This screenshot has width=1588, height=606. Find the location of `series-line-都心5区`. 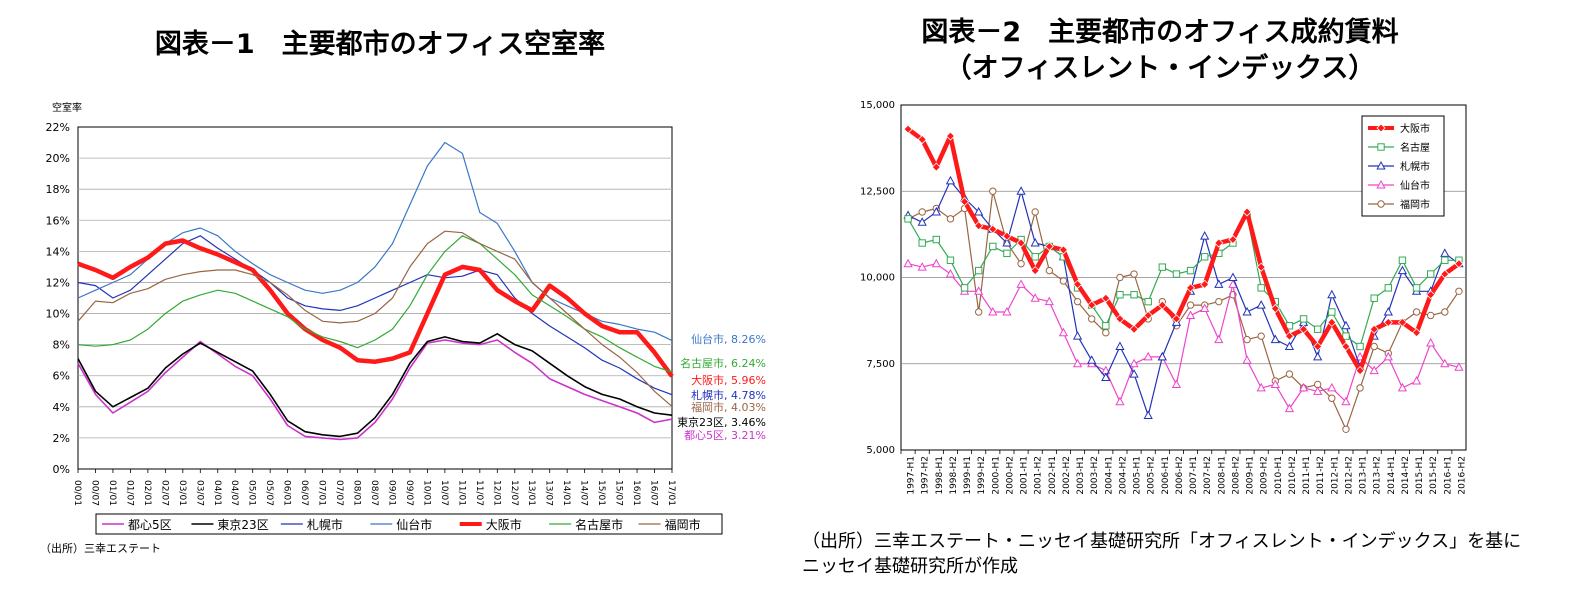

series-line-都心5区 is located at coordinates (375, 390).